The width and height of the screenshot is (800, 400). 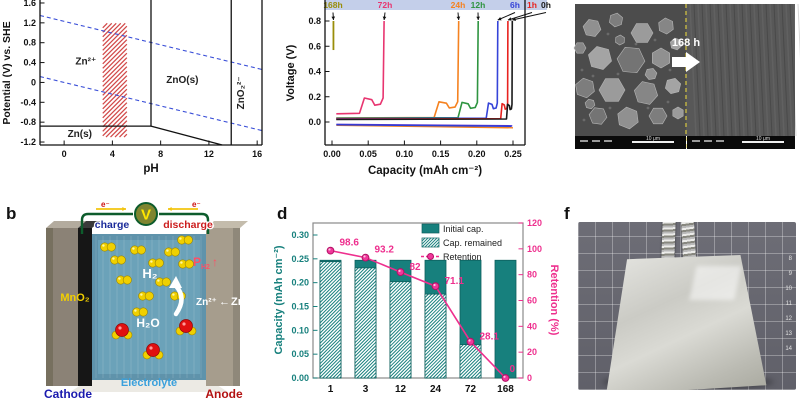 I want to click on left-axis-title: Capacity (mAh cm⁻²), so click(x=279, y=299).